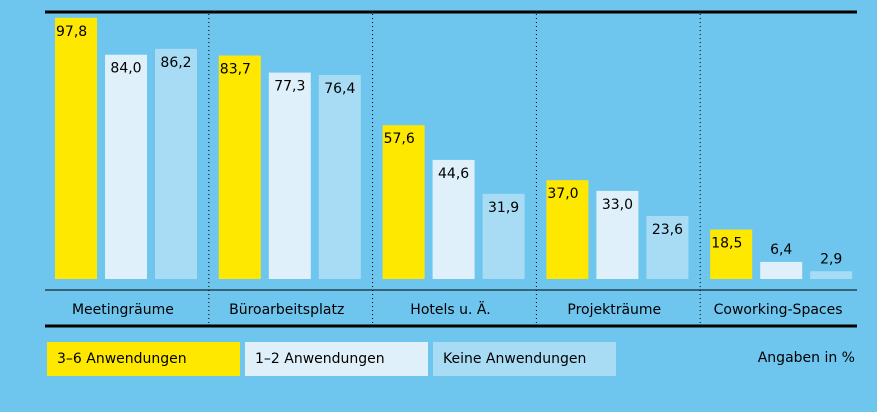 This screenshot has width=877, height=412. I want to click on value-label: 37,0, so click(562, 194).